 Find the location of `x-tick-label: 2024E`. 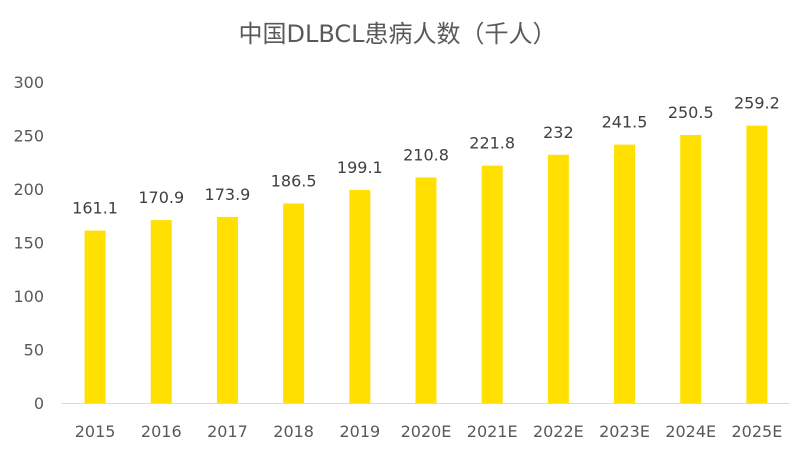

x-tick-label: 2024E is located at coordinates (690, 431).